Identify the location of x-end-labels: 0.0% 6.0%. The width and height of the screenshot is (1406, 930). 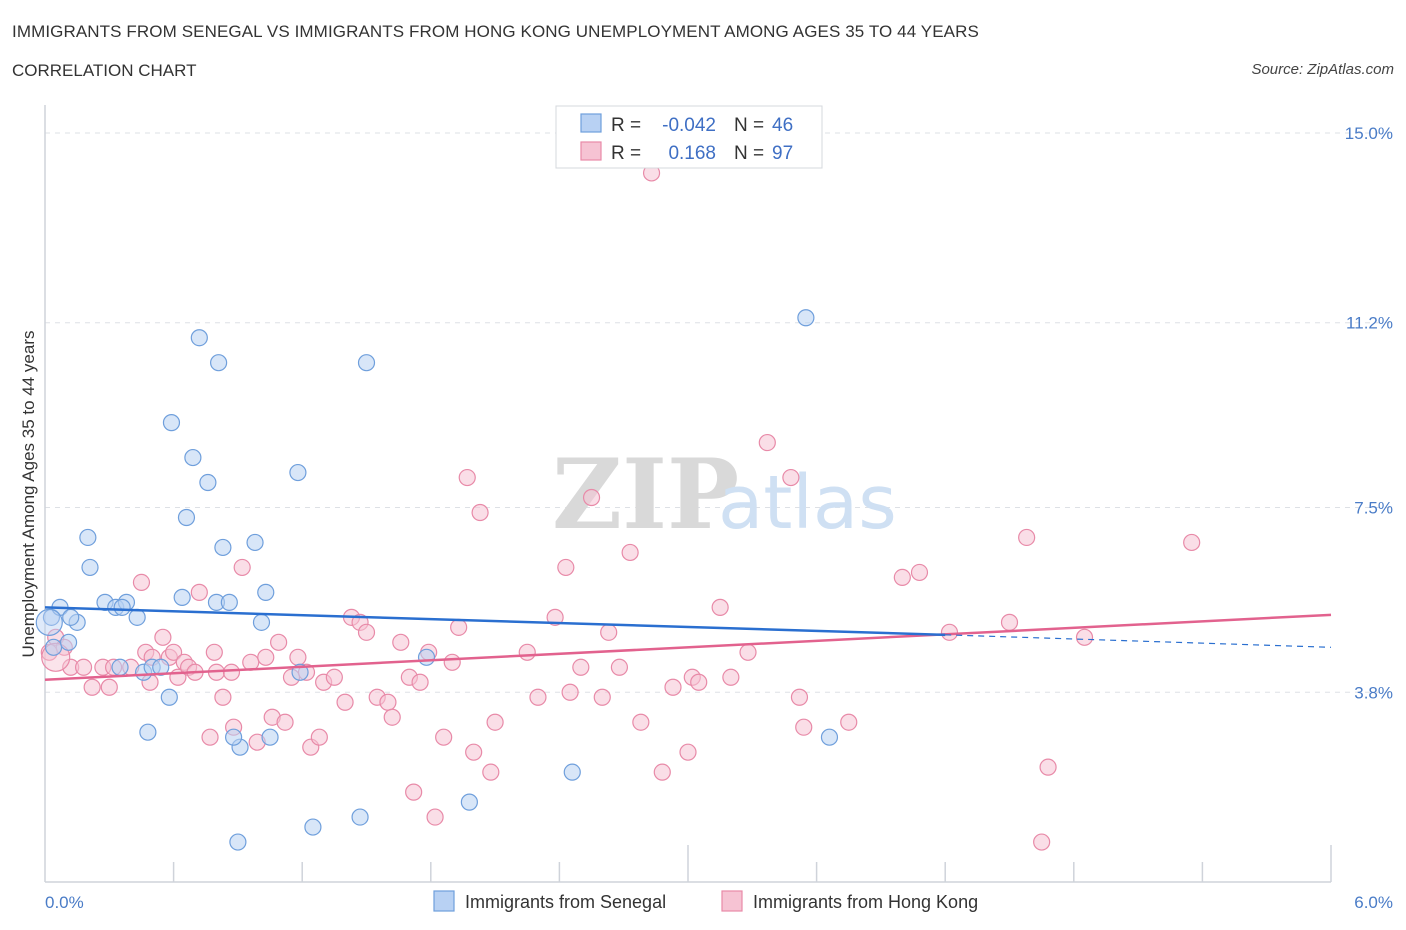
(719, 902).